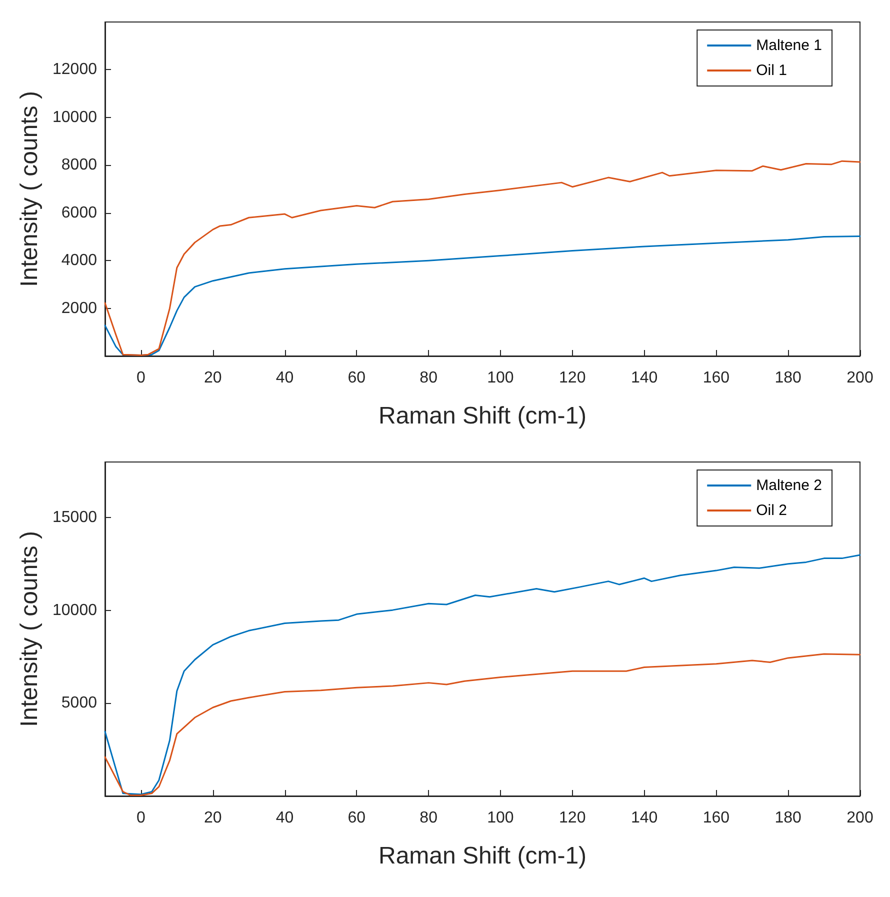  I want to click on y-tick-label: 6000, so click(79, 213).